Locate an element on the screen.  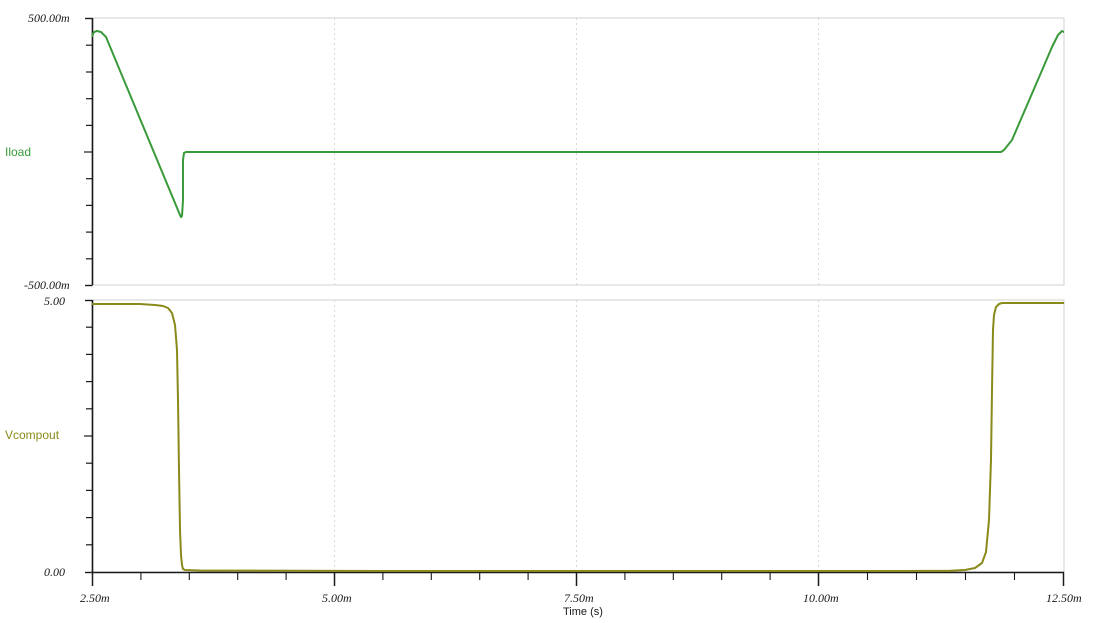
xtick-label-5: 12.50m is located at coordinates (1064, 598).